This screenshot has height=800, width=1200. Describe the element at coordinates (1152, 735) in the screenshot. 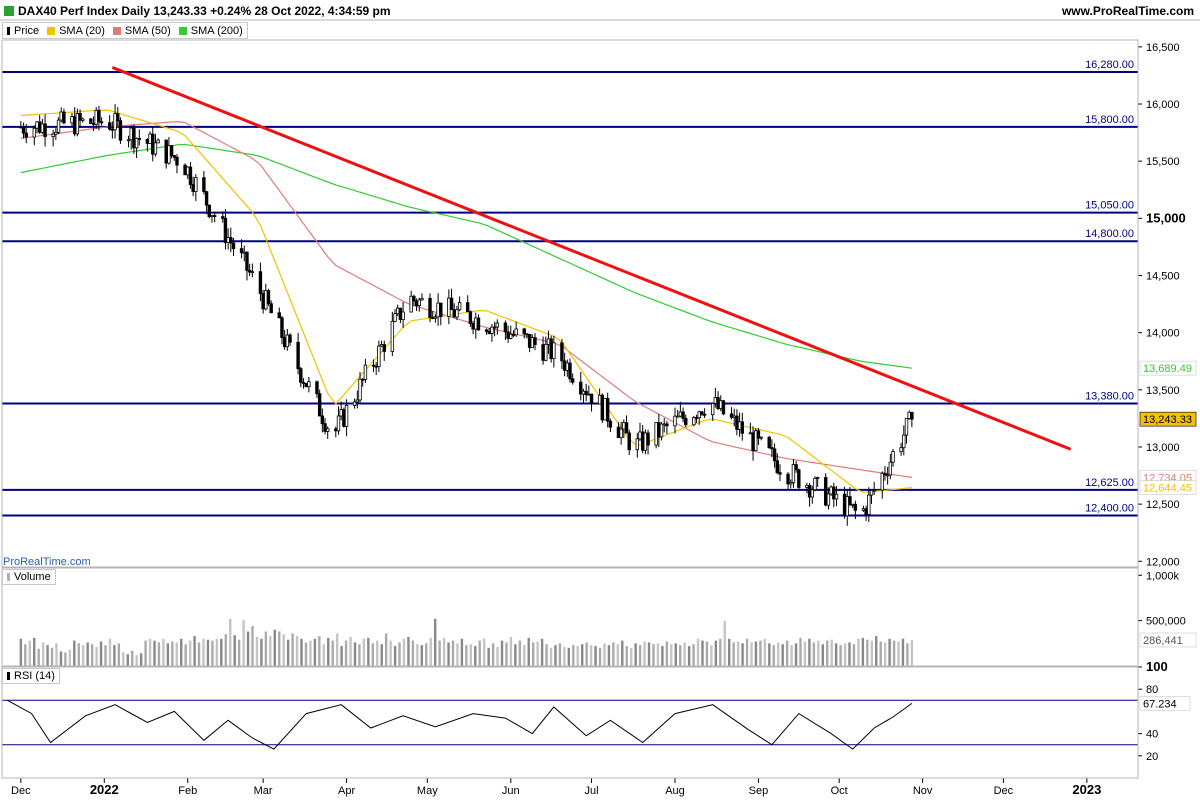

I see `rsi-tick-label: 40` at that location.